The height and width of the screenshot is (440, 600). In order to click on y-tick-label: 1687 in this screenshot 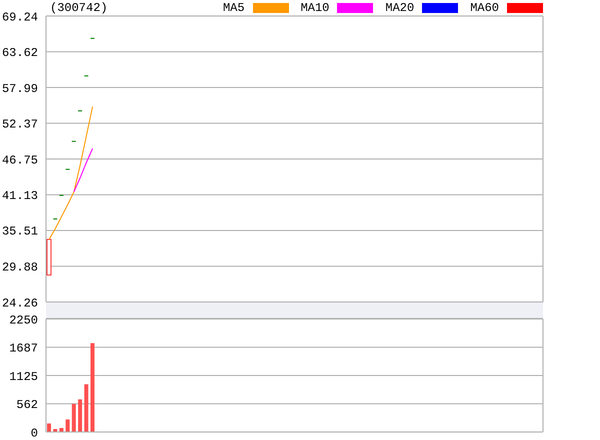, I will do `click(23, 349)`.